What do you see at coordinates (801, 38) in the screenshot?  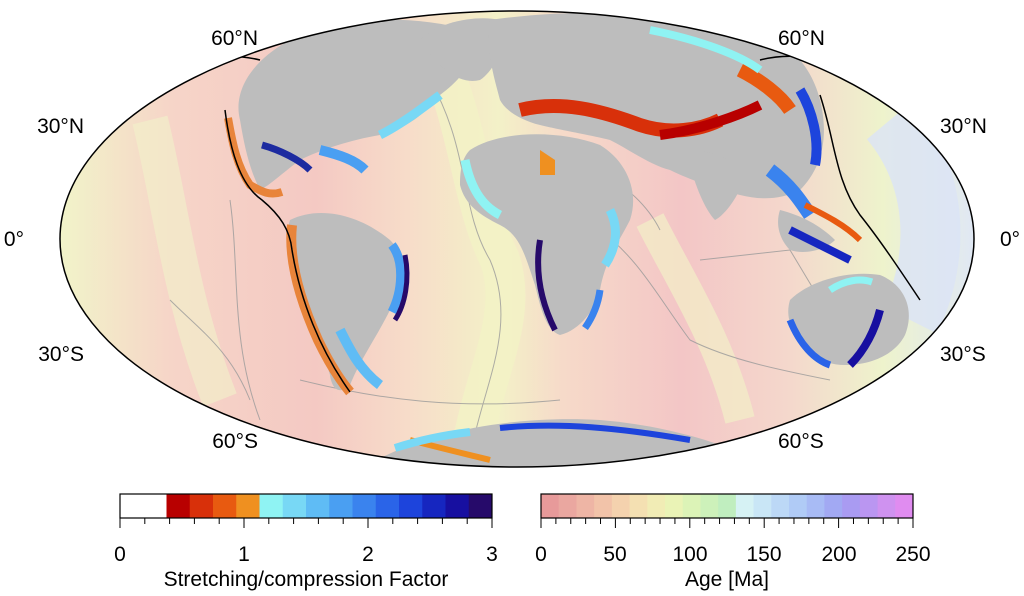 I see `lat-label-right-60n: 60°N` at bounding box center [801, 38].